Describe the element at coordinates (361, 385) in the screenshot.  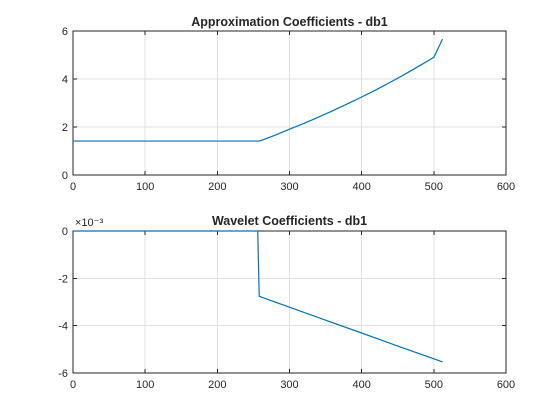
I see `wavelet-x-tick-label: 400` at that location.